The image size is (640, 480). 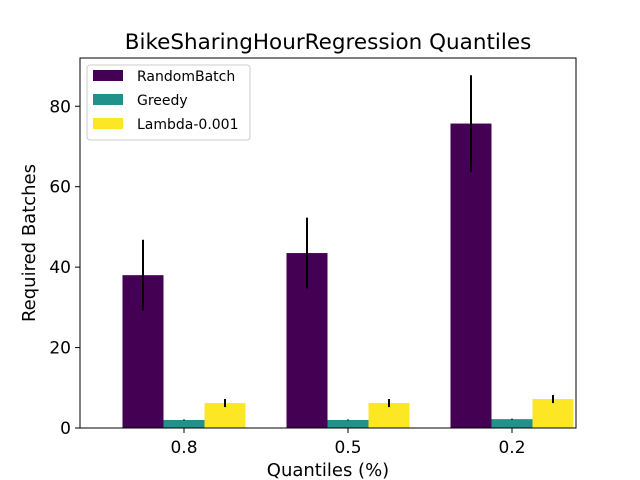 I want to click on legend-swatch-greedy, so click(x=108, y=99).